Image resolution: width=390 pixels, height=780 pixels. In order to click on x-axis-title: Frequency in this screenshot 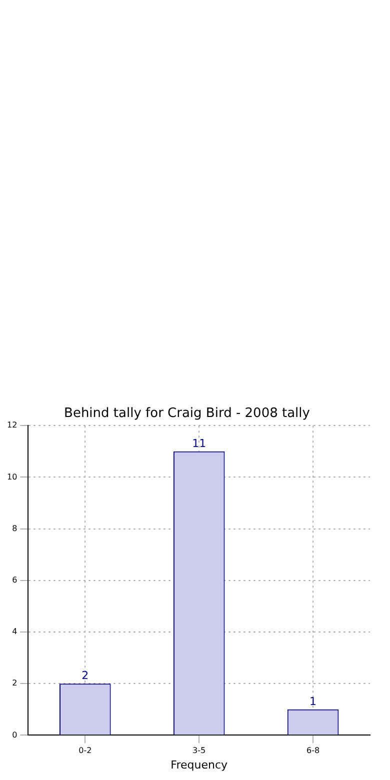, I will do `click(199, 765)`.